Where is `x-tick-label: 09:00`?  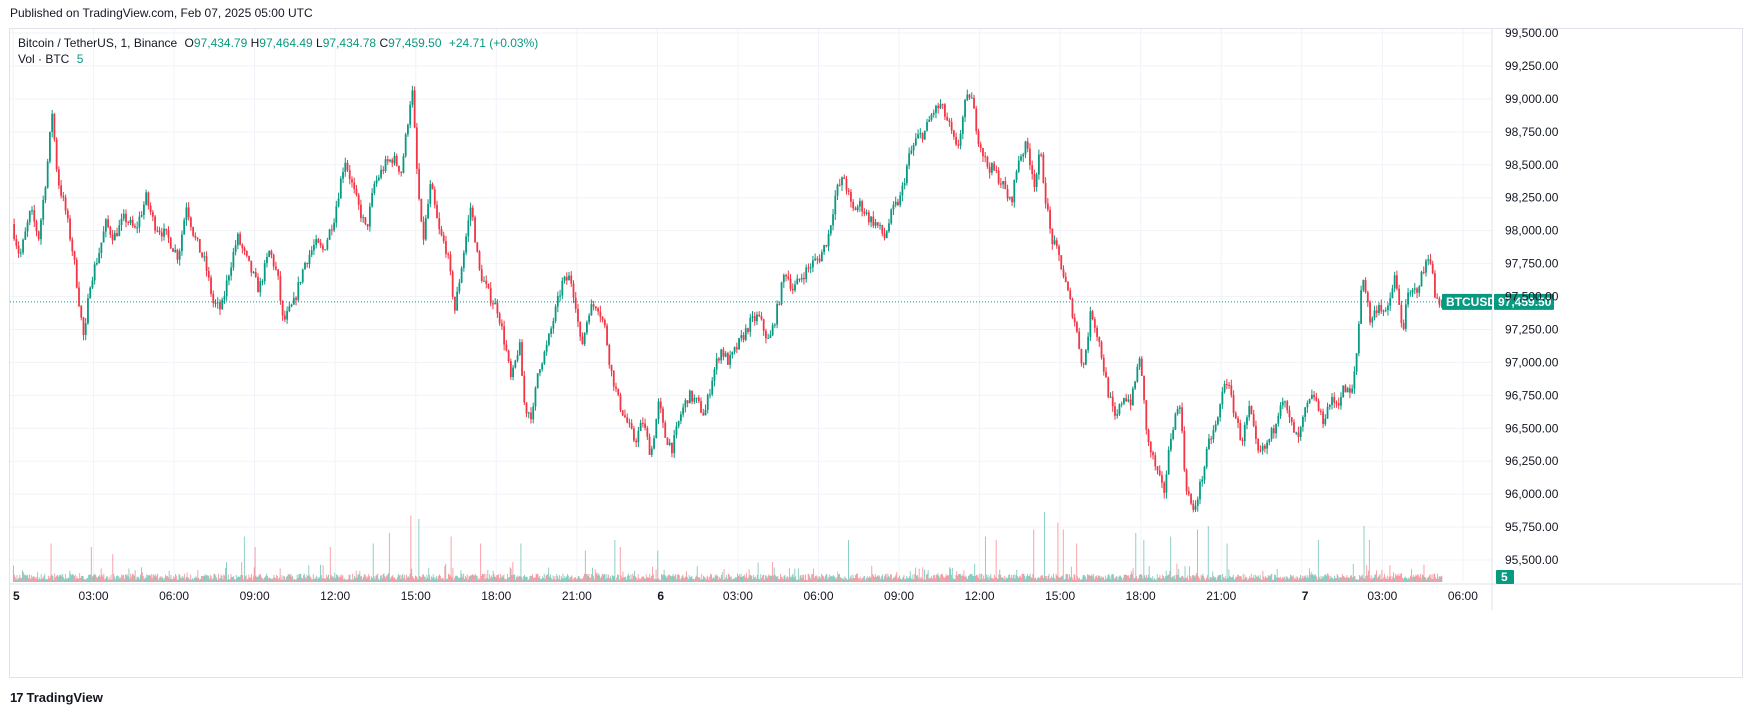 x-tick-label: 09:00 is located at coordinates (255, 596).